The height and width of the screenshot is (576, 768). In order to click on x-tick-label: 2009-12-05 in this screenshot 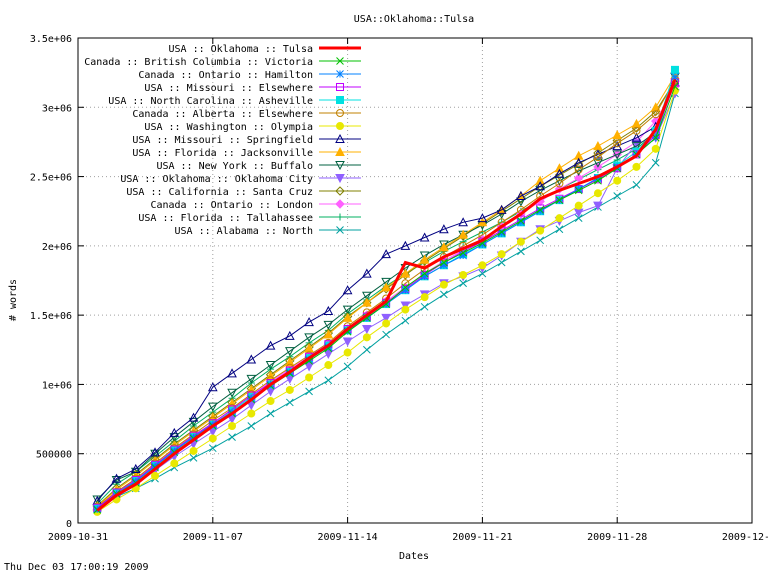, I will do `click(745, 537)`.